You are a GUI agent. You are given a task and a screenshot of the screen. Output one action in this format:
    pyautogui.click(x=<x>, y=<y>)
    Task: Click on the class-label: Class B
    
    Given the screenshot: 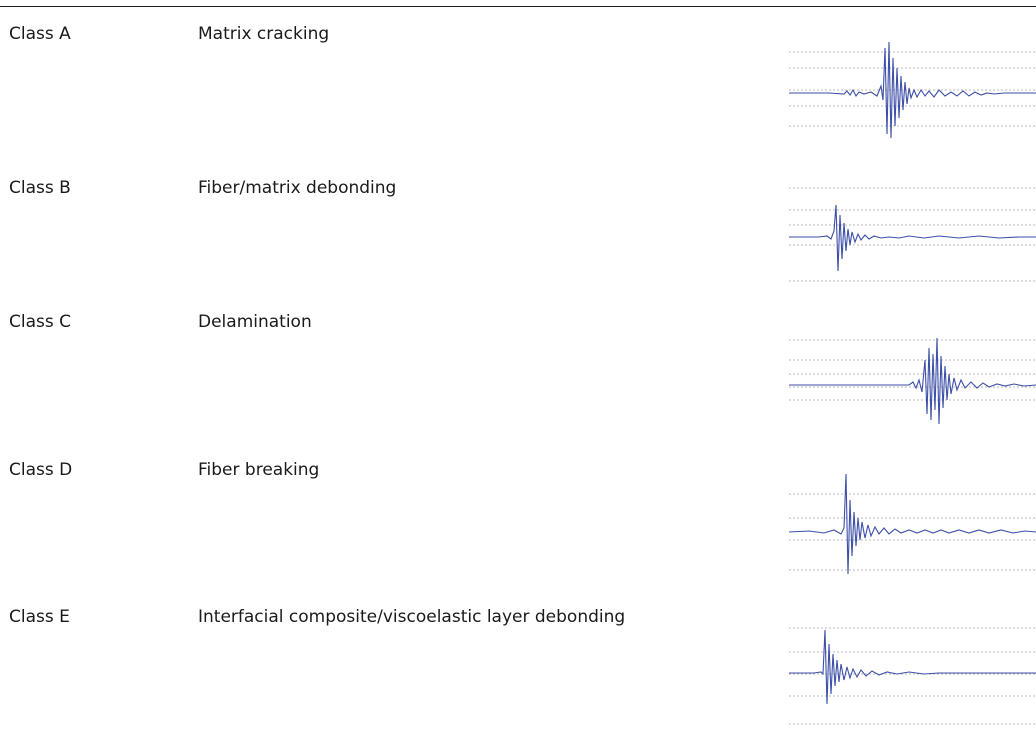 What is the action you would take?
    pyautogui.click(x=40, y=188)
    